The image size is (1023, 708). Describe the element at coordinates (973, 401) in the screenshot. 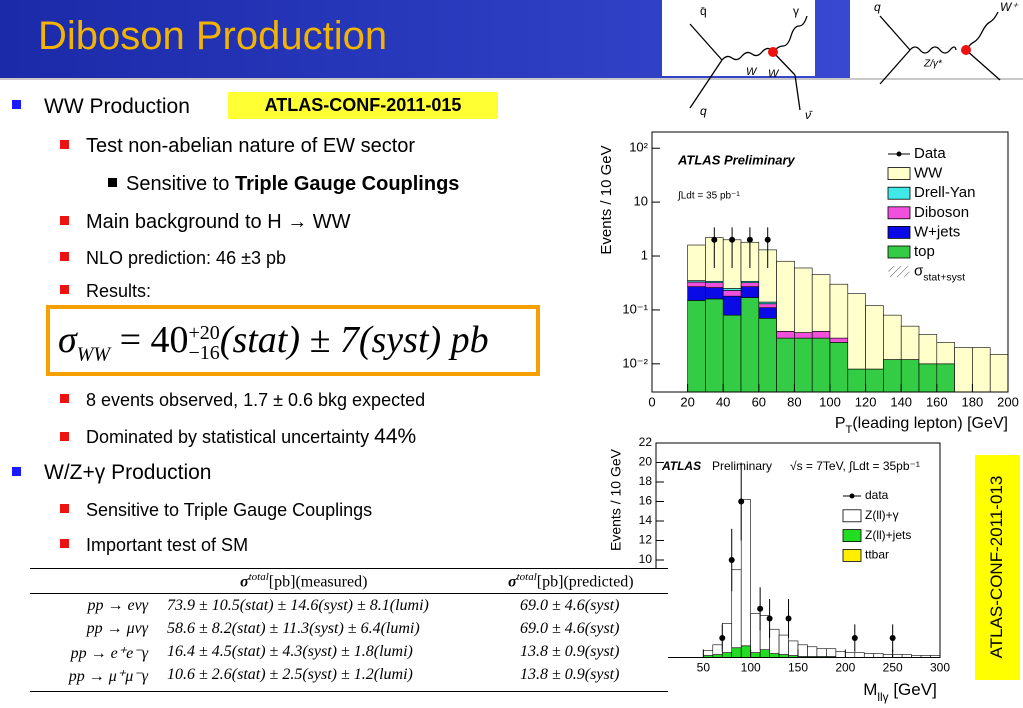

I see `x-tick-label: 180` at that location.